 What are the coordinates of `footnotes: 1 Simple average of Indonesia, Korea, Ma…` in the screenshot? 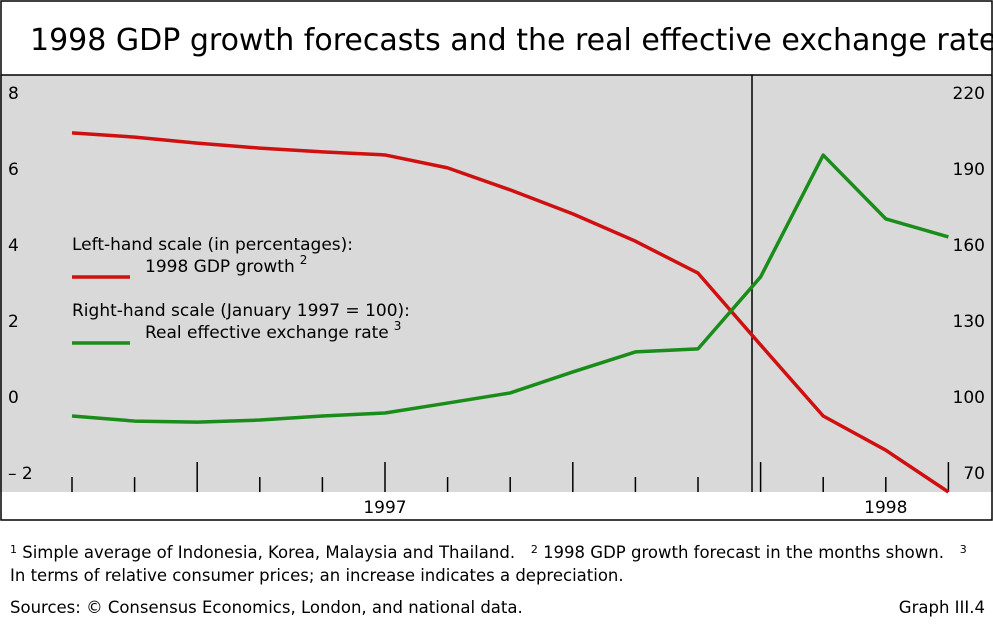 It's located at (497, 562).